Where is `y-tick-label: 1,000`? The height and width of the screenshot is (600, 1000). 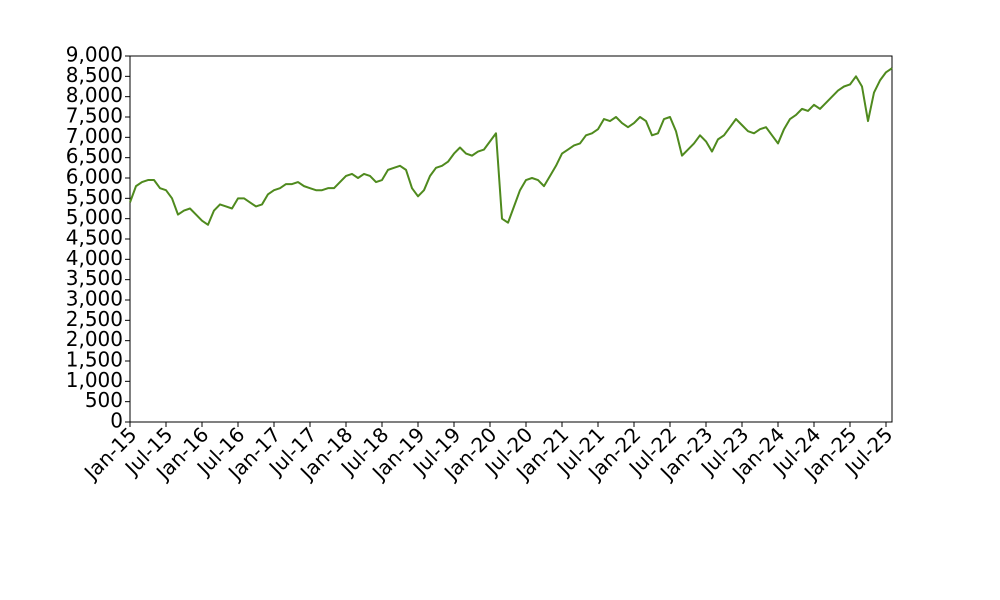
y-tick-label: 1,000 is located at coordinates (94, 380).